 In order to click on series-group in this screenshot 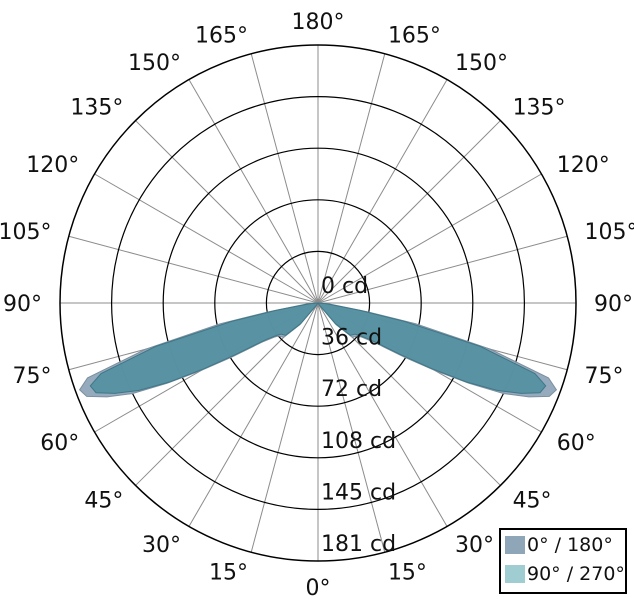, I will do `click(318, 350)`.